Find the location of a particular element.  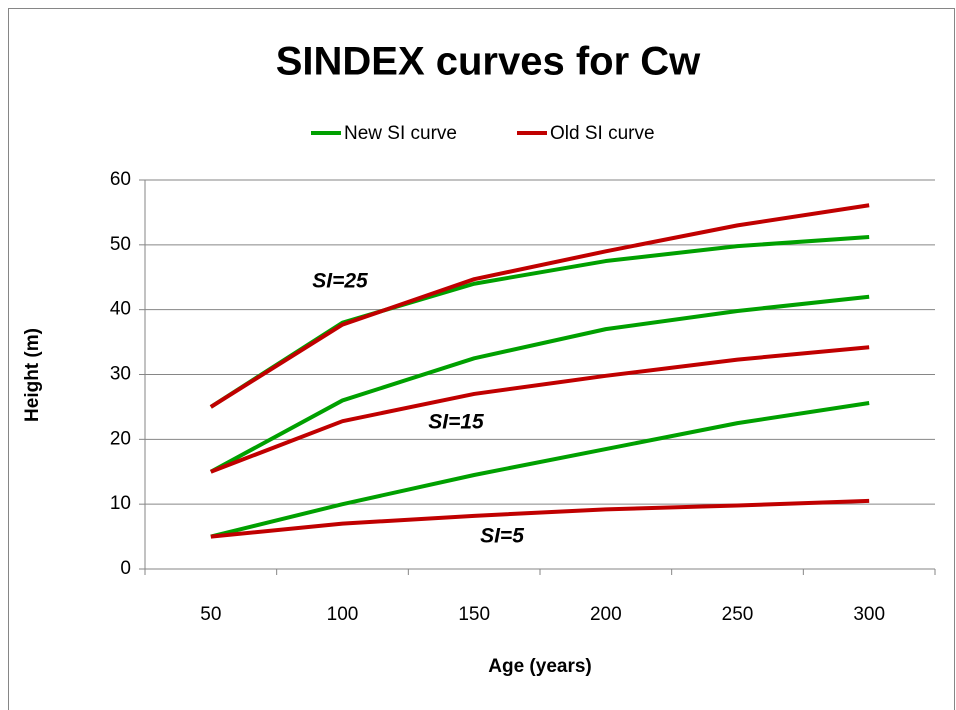

x-tick-label: 300 is located at coordinates (869, 614).